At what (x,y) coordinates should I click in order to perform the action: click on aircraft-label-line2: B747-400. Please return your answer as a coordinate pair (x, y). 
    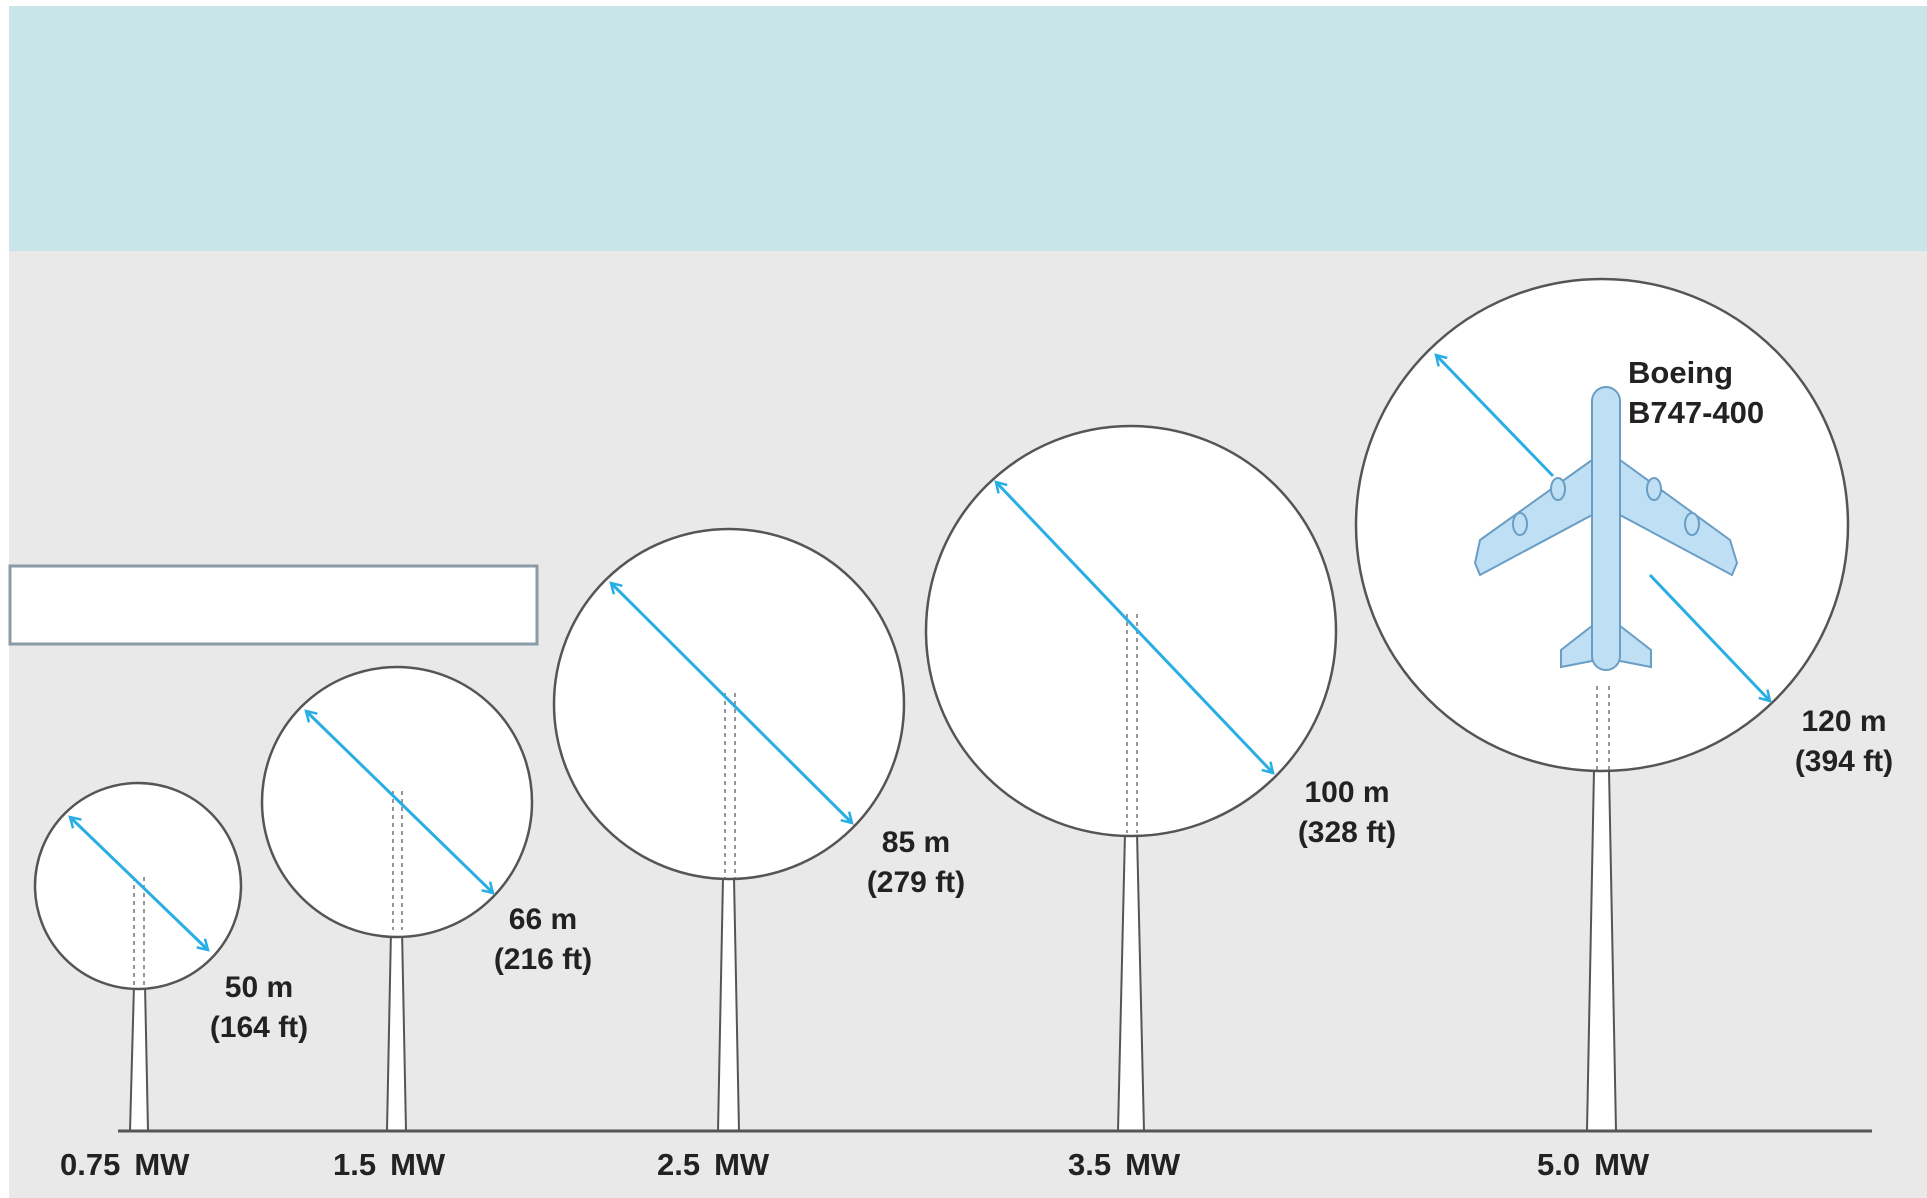
    Looking at the image, I should click on (1696, 412).